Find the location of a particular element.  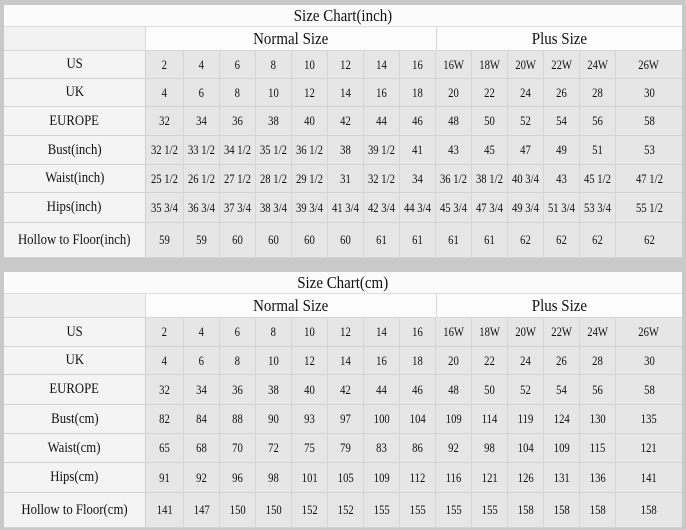

cell-value: 82 is located at coordinates (164, 418).